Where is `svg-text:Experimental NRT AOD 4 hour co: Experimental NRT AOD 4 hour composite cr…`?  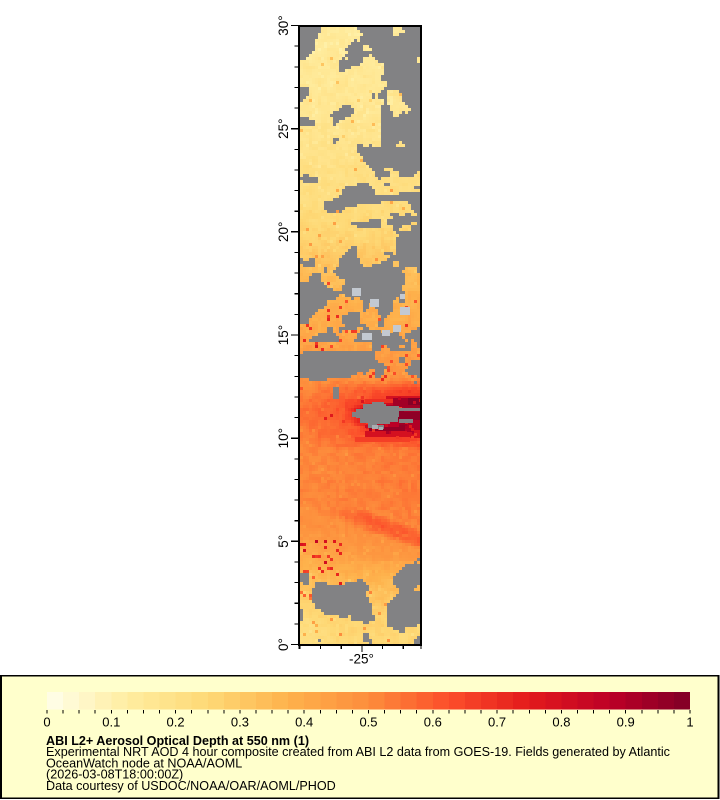
svg-text:Experimental NRT AOD 4 hour co: Experimental NRT AOD 4 hour composite cr… is located at coordinates (358, 752).